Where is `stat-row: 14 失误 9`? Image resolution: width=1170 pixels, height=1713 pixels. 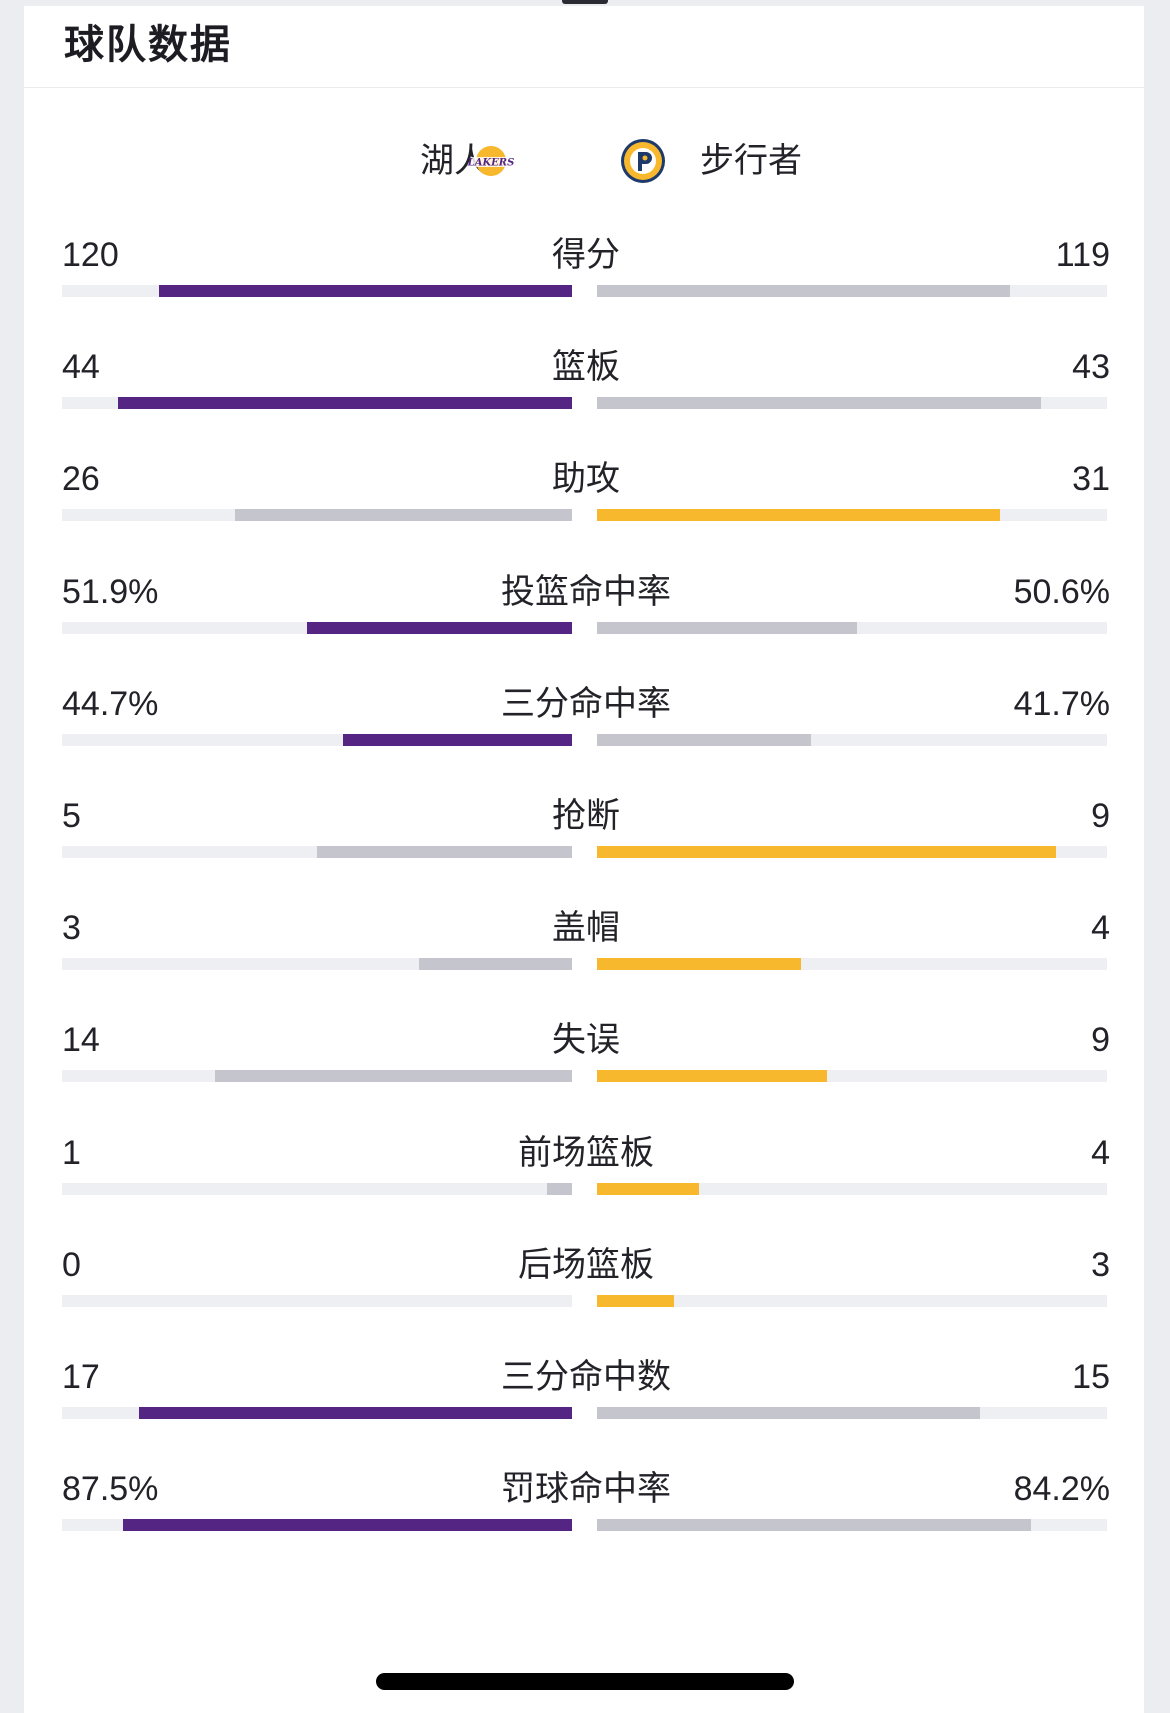 stat-row: 14 失误 9 is located at coordinates (586, 1048).